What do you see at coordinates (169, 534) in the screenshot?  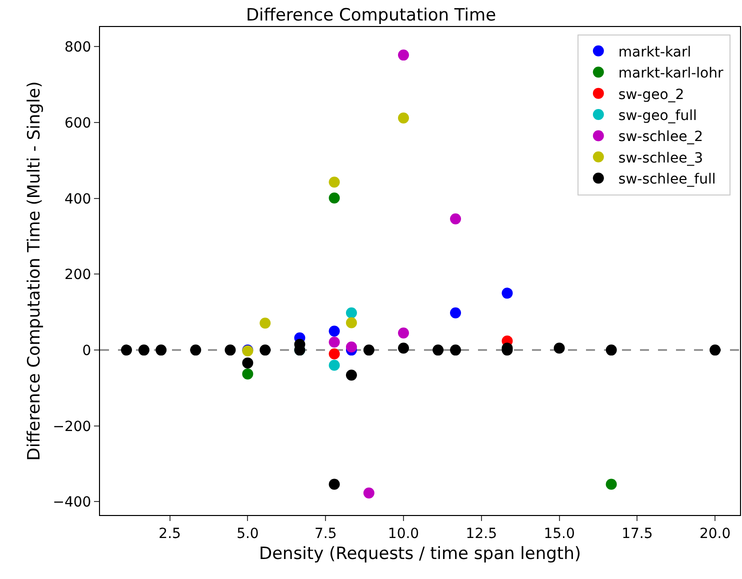 I see `x-tick-label: 2.5` at bounding box center [169, 534].